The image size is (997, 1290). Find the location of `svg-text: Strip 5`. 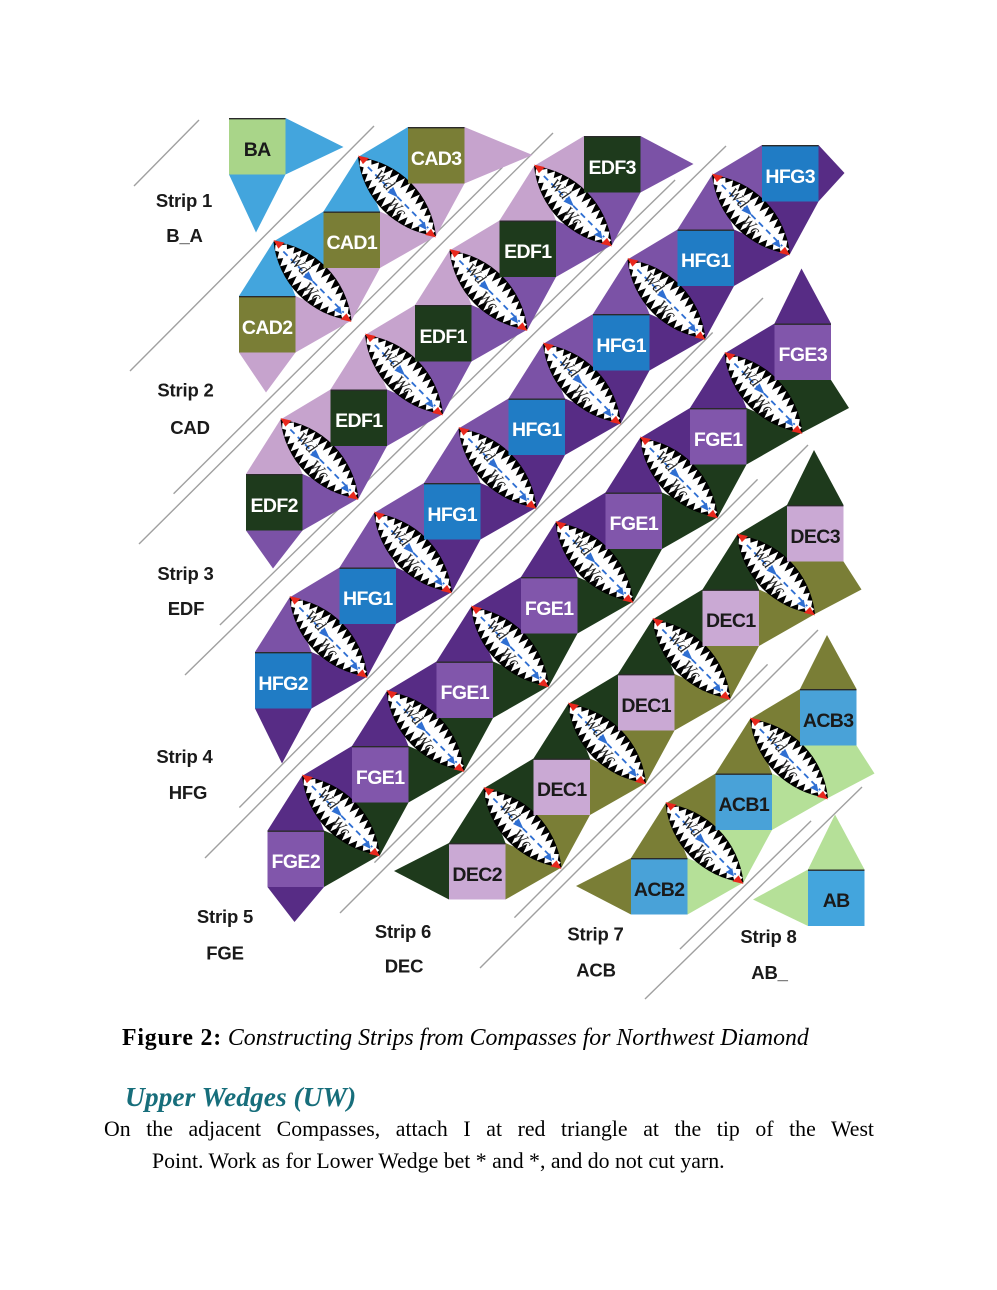

svg-text: Strip 5 is located at coordinates (225, 916).